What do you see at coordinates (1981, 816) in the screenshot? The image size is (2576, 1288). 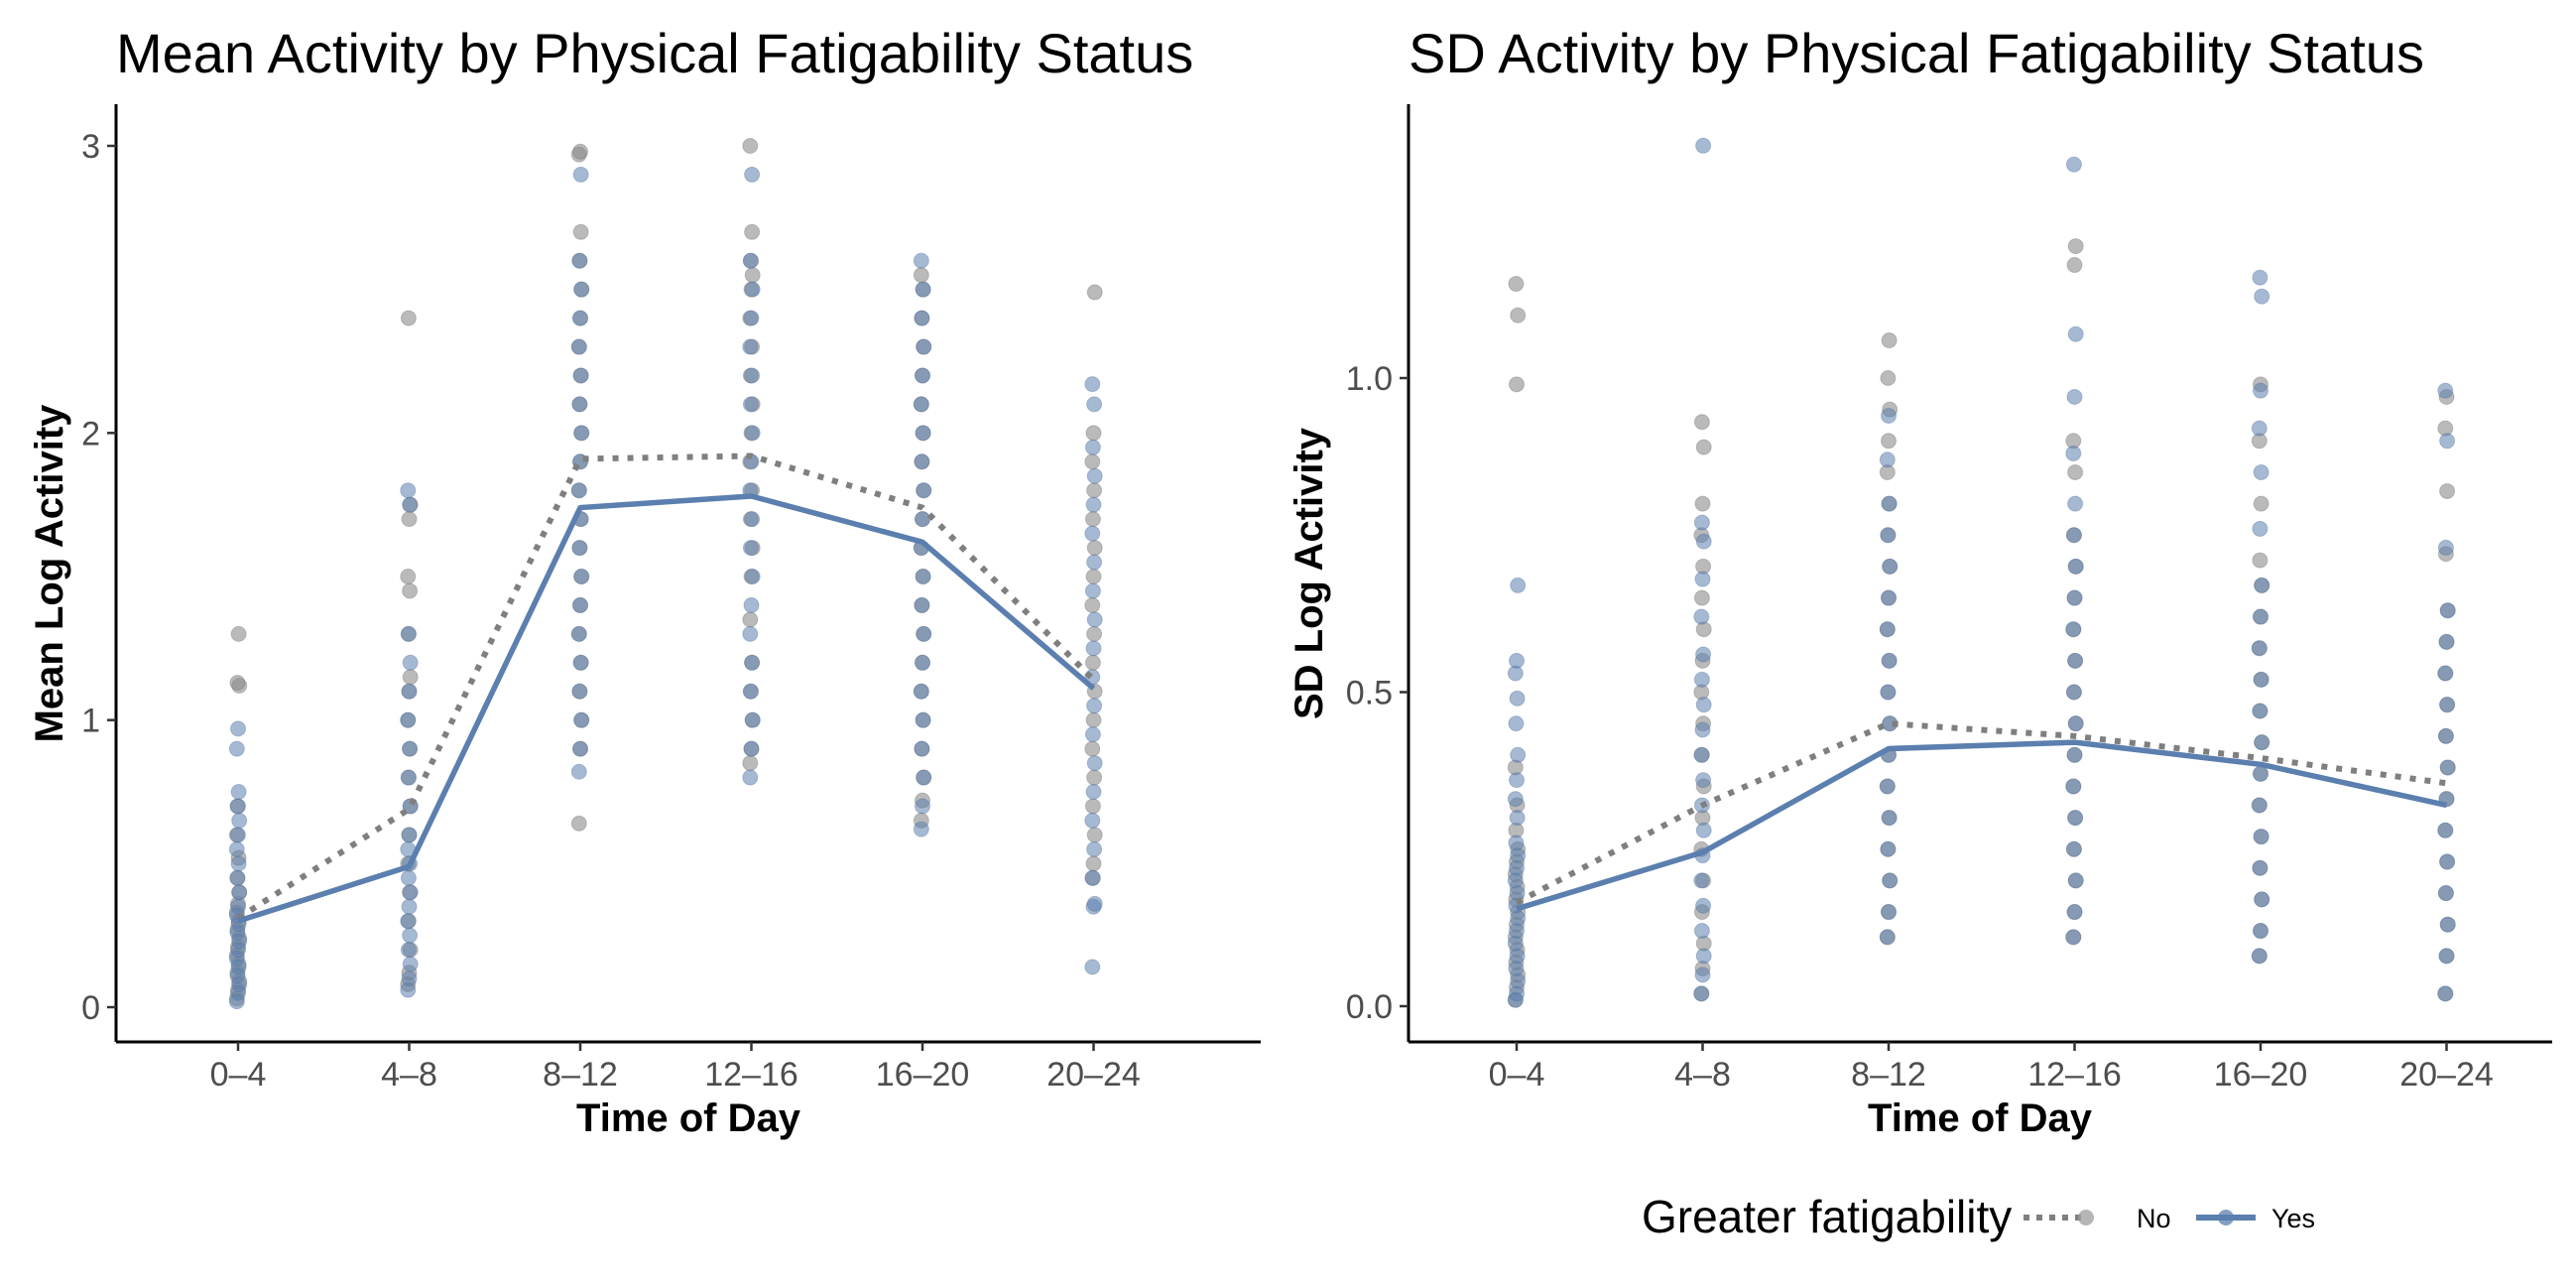 I see `series-lines` at bounding box center [1981, 816].